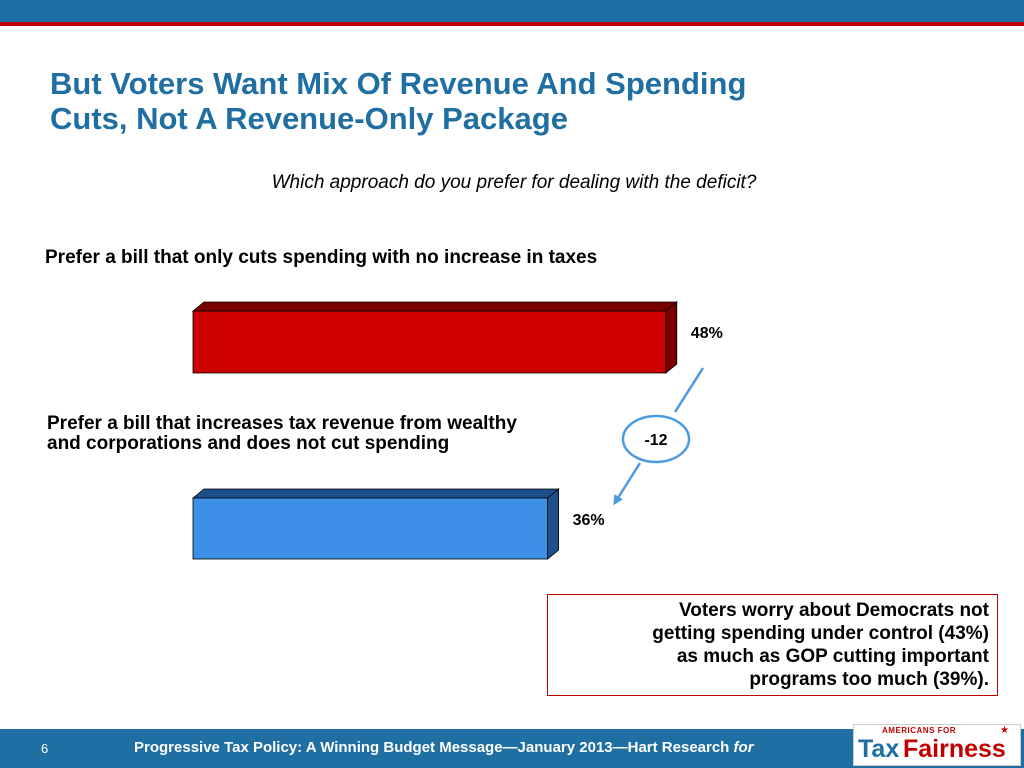 The image size is (1024, 768). I want to click on bar-value-label: 48%, so click(707, 333).